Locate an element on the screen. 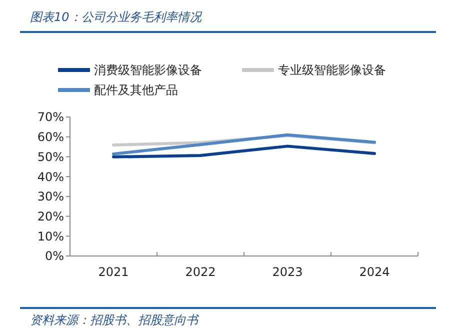  x-tick-label: 2021 is located at coordinates (113, 272).